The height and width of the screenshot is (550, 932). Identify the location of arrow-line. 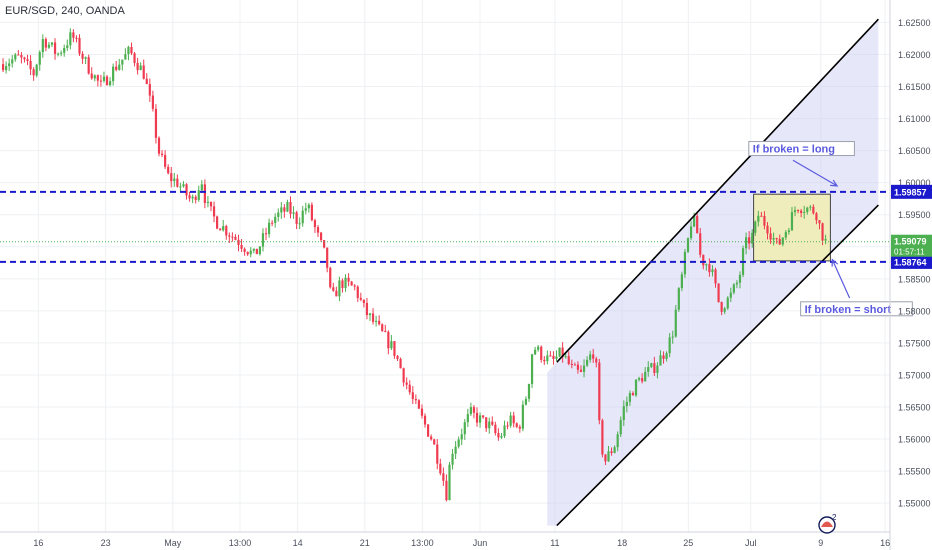
(841, 279).